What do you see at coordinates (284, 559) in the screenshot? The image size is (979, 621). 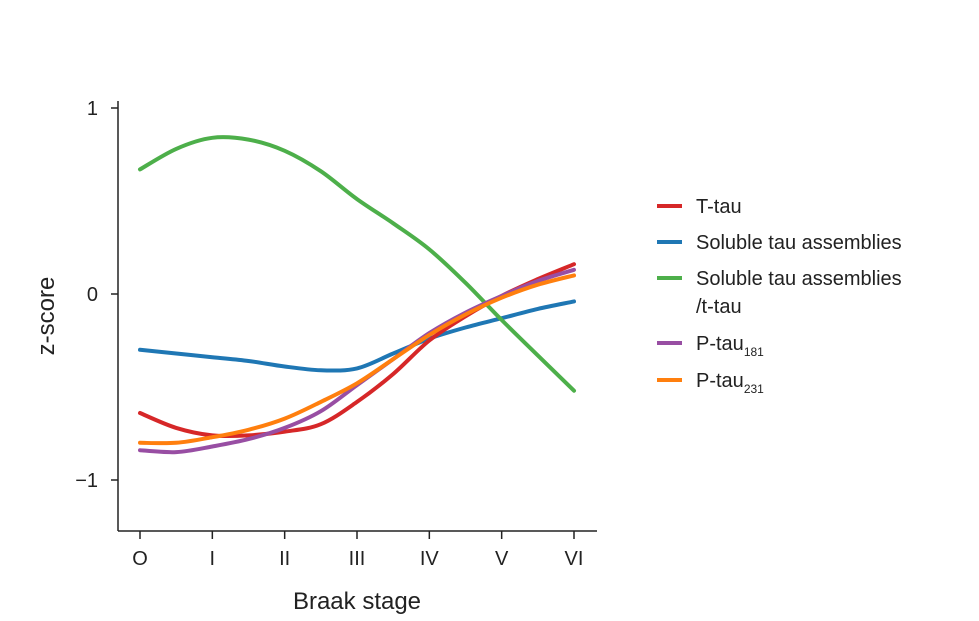 I see `x-tick-label: II` at bounding box center [284, 559].